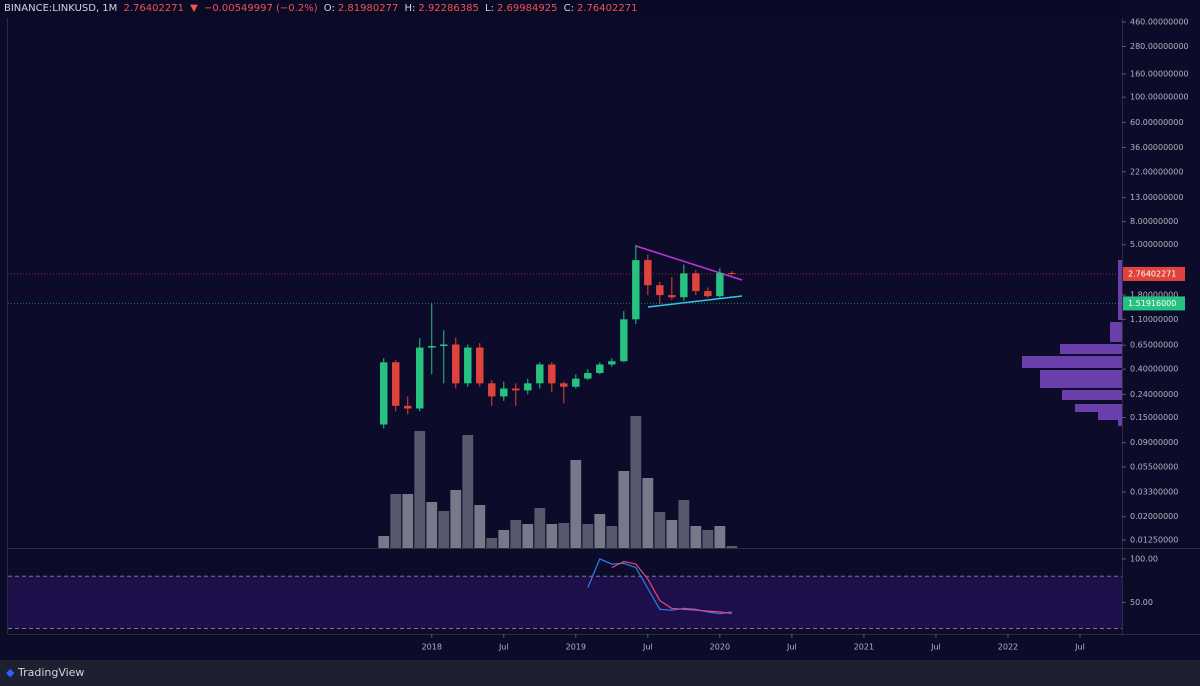 The height and width of the screenshot is (686, 1200). I want to click on y-tick-label: 100.00000000, so click(1159, 97).